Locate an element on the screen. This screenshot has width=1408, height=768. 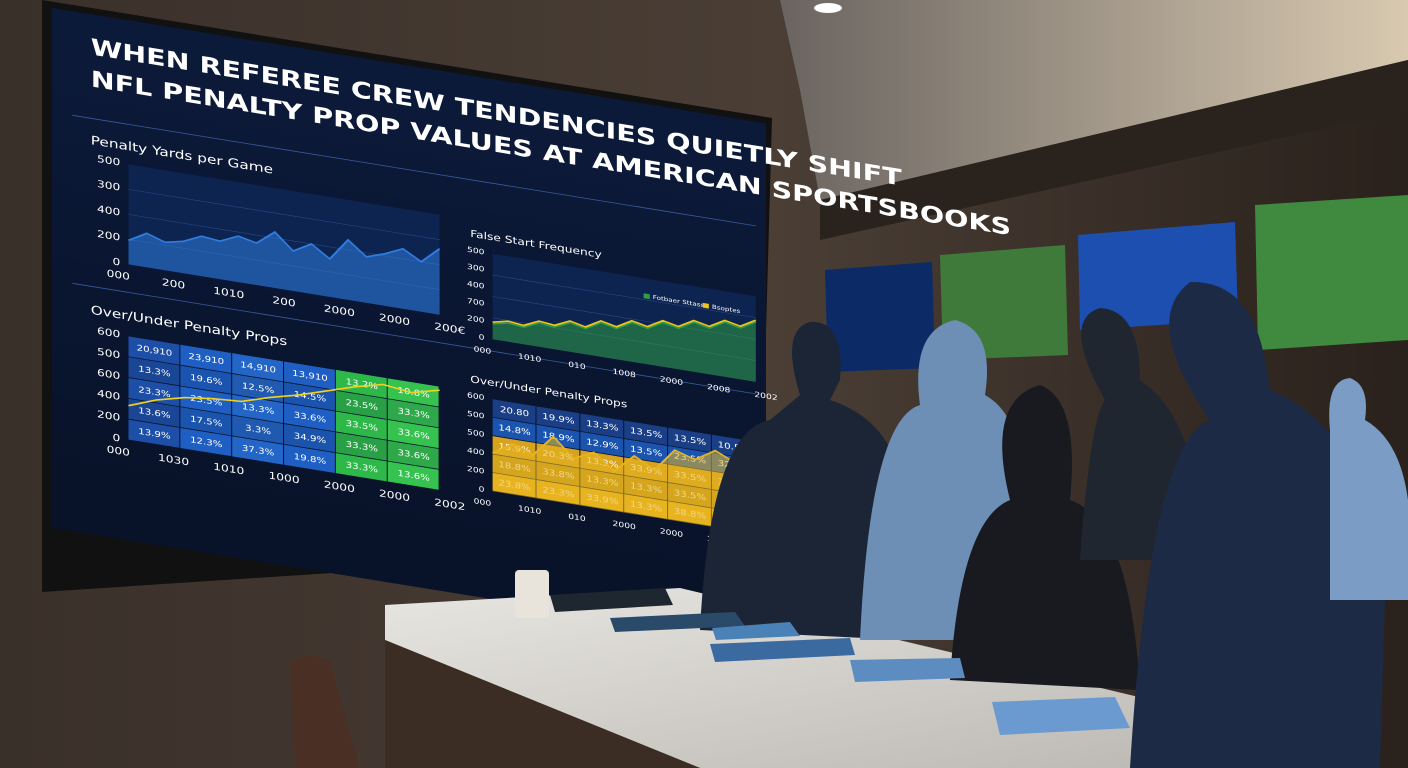
cell-label: 20.80 is located at coordinates (514, 412).